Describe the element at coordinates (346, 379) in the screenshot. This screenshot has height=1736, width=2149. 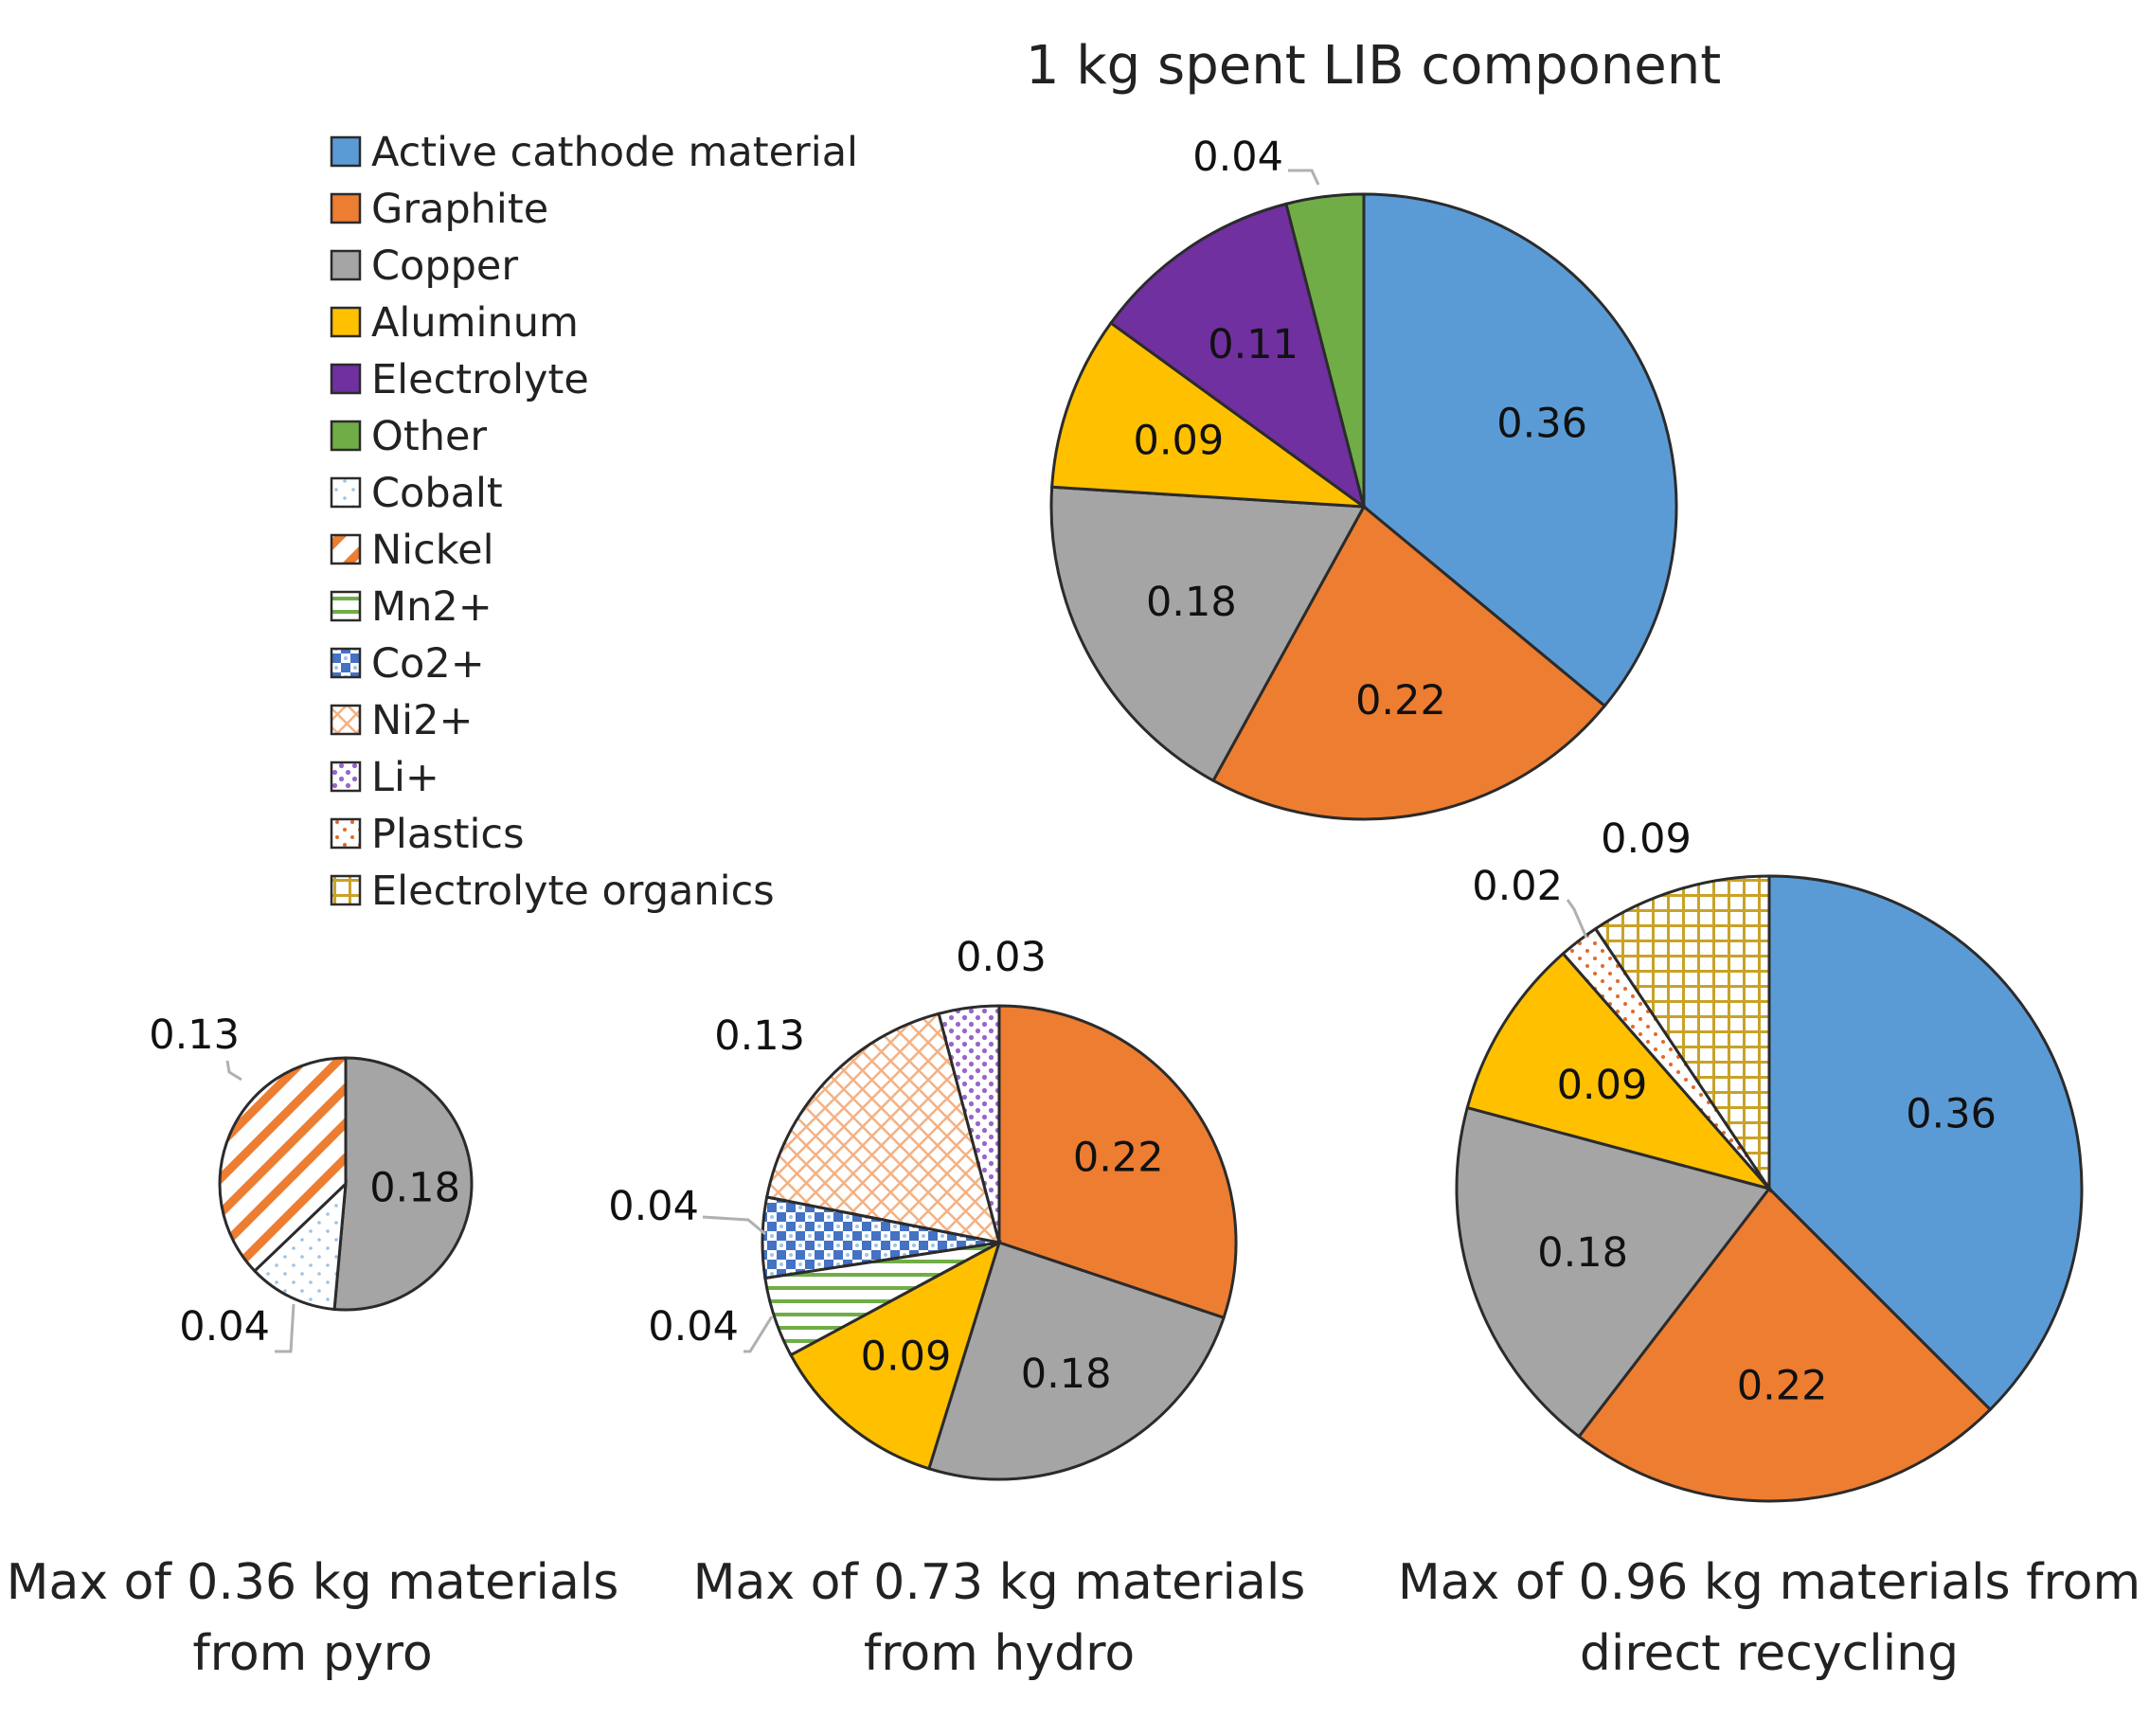
I see `legend-swatch-electrolyte` at that location.